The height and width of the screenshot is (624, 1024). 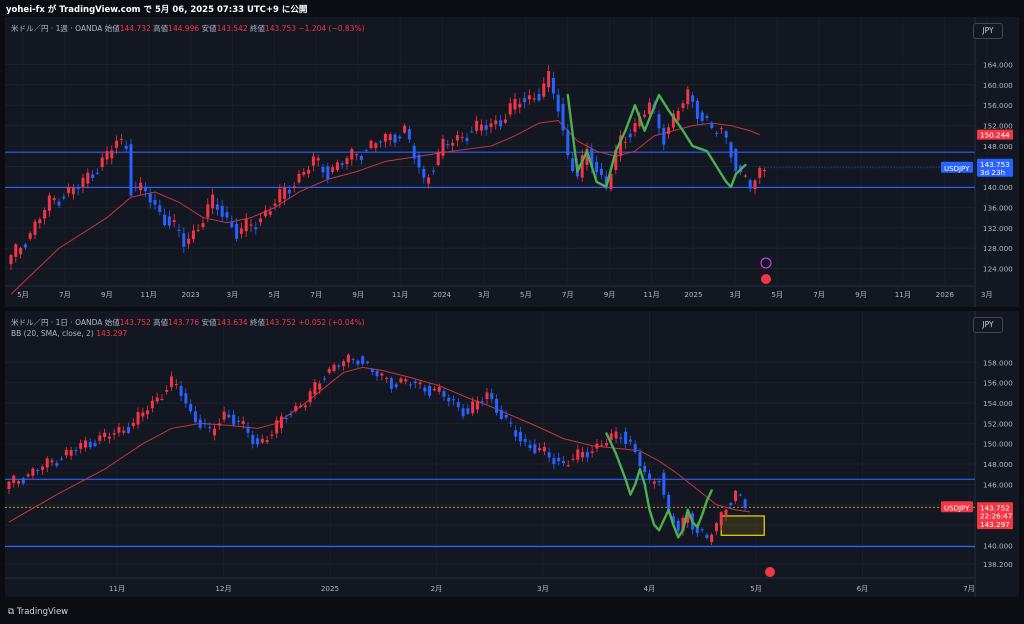 I want to click on tradingview-logo: ⧉ TradingView, so click(x=38, y=612).